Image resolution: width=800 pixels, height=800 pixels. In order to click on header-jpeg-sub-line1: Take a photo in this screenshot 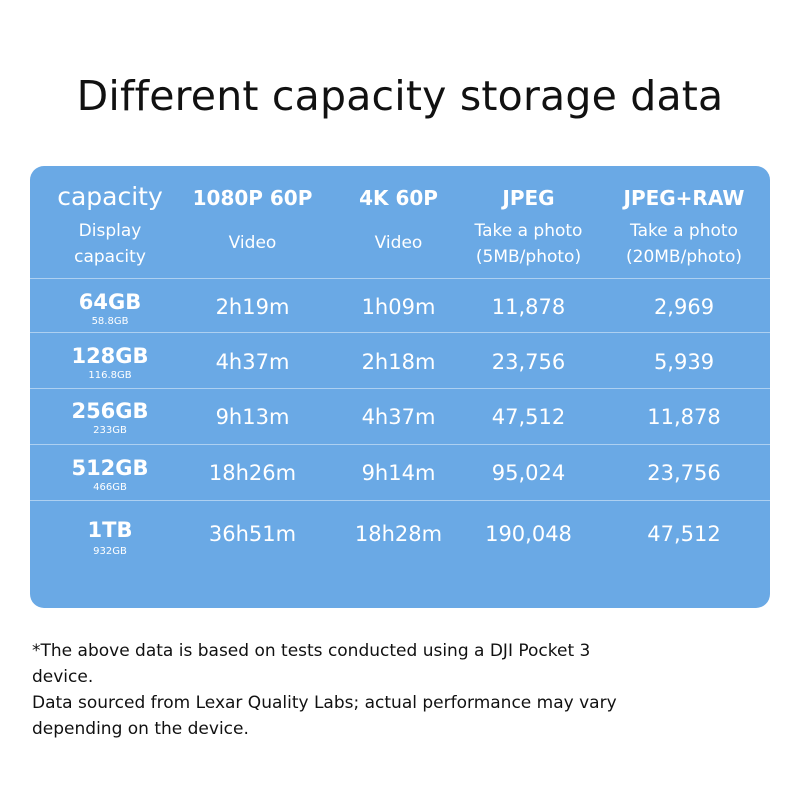, I will do `click(528, 231)`.